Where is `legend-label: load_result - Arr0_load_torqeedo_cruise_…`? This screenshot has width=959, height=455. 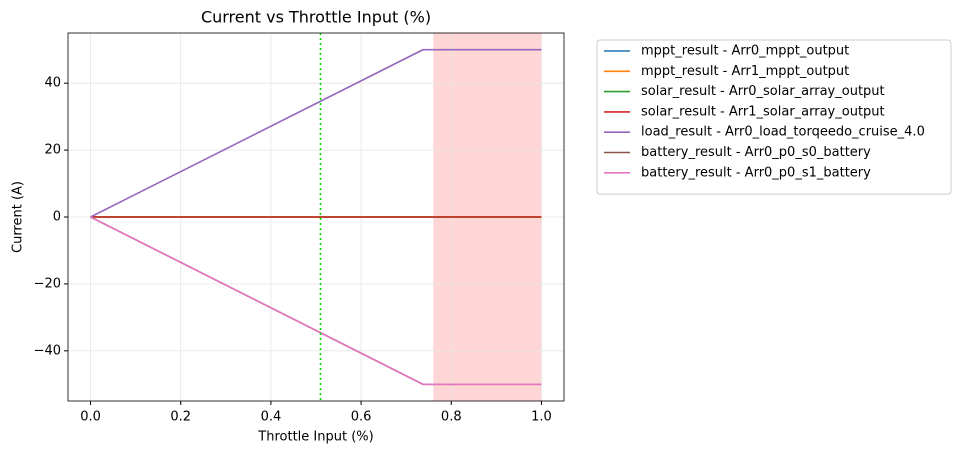 legend-label: load_result - Arr0_load_torqeedo_cruise_… is located at coordinates (783, 132).